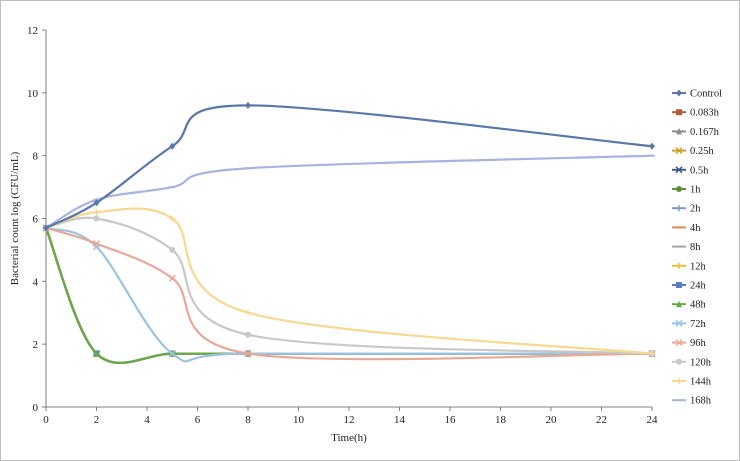 This screenshot has width=740, height=461. What do you see at coordinates (33, 94) in the screenshot?
I see `y-tick-label: 10` at bounding box center [33, 94].